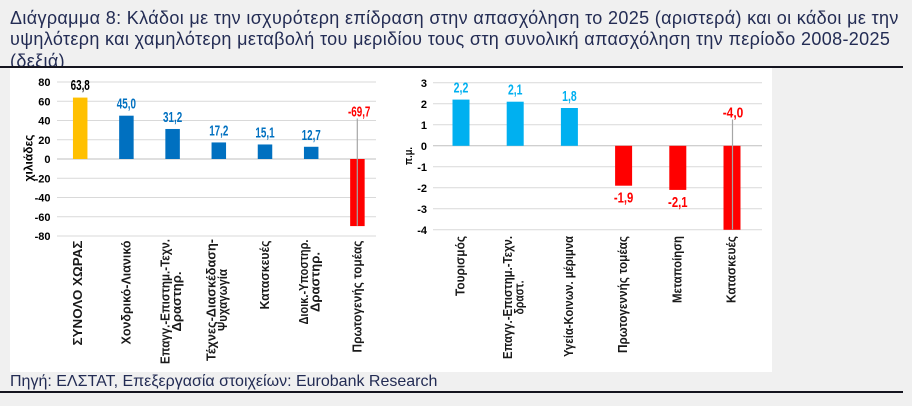 The image size is (912, 406). Describe the element at coordinates (422, 210) in the screenshot. I see `svg-text: -3` at that location.